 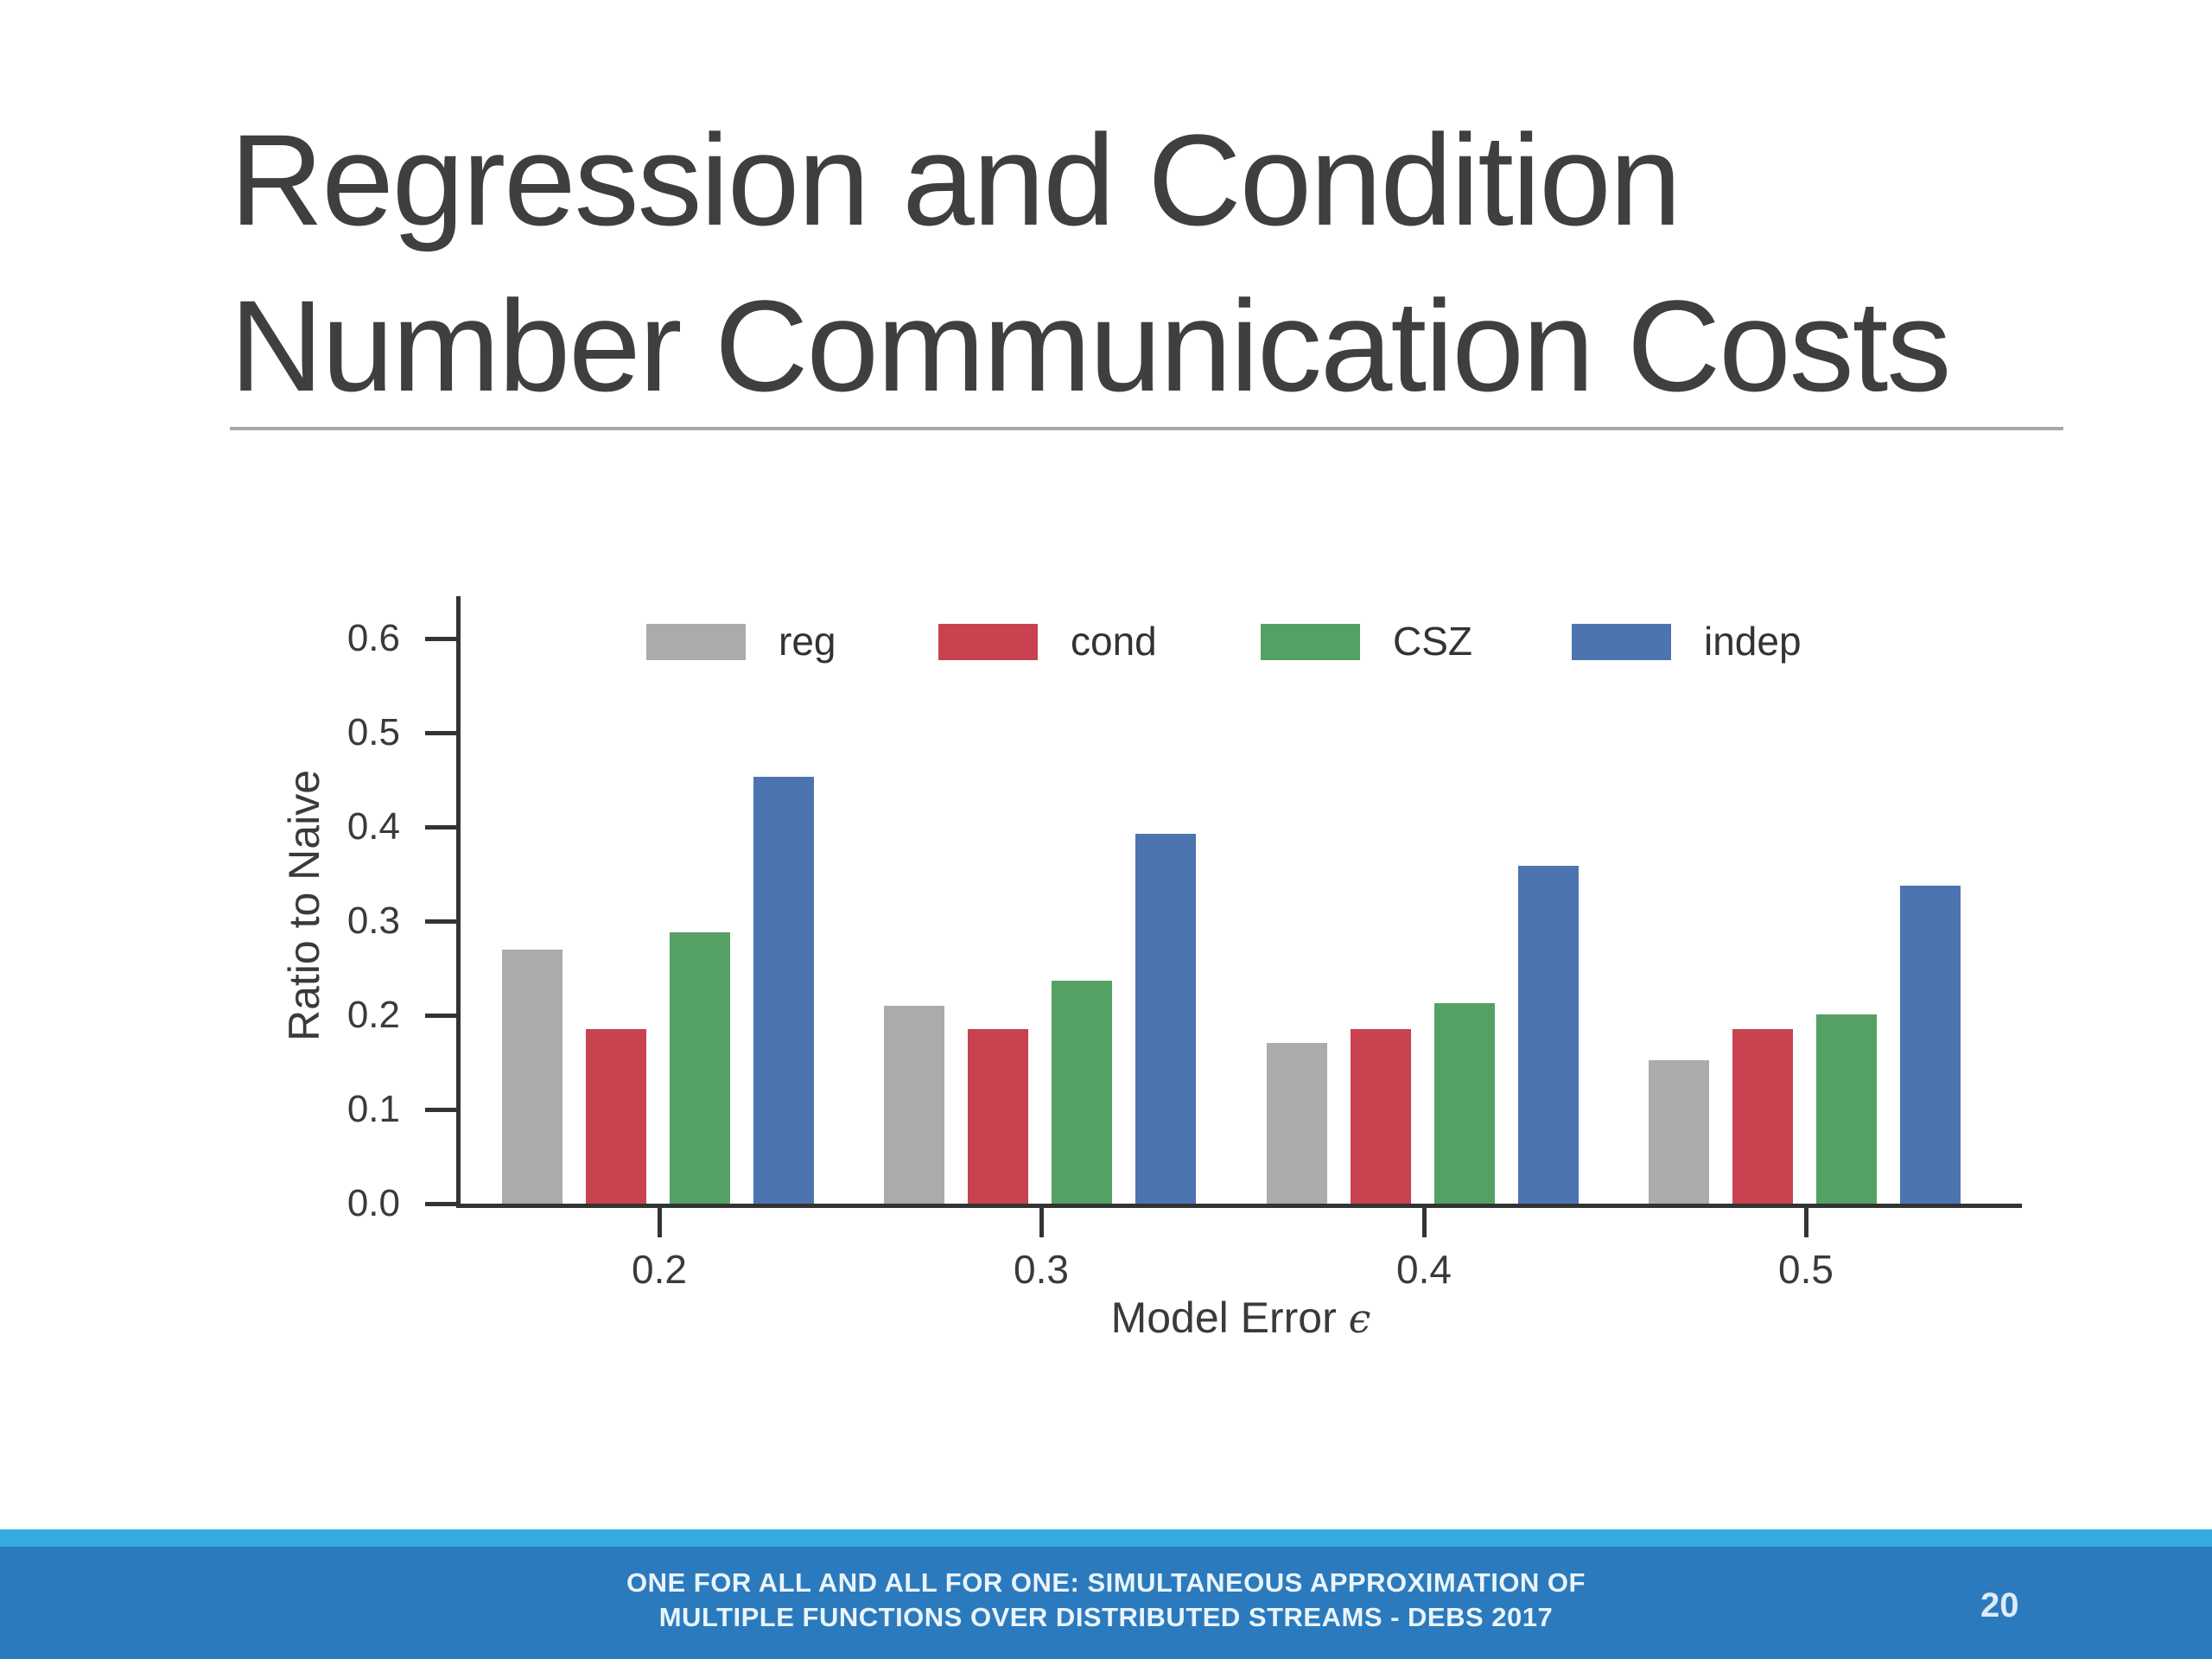 What do you see at coordinates (807, 641) in the screenshot?
I see `legend-label-reg: reg` at bounding box center [807, 641].